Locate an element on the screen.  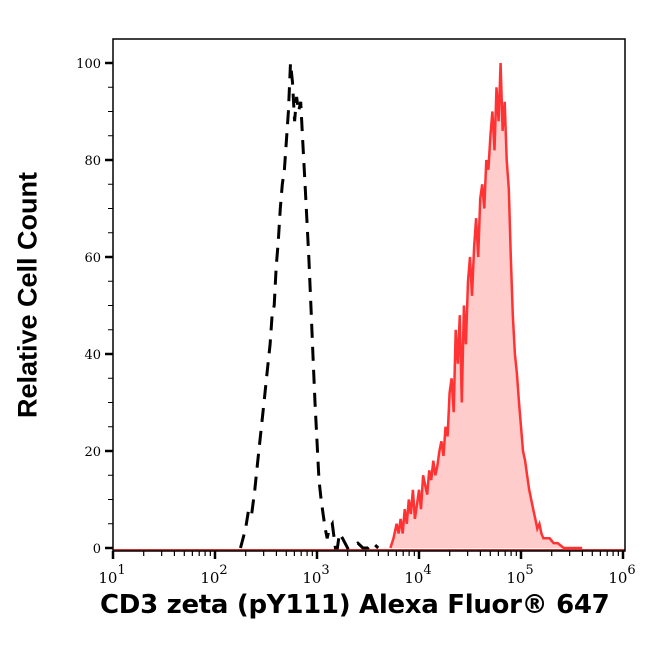
y-tick-label: 60 is located at coordinates (92, 258).